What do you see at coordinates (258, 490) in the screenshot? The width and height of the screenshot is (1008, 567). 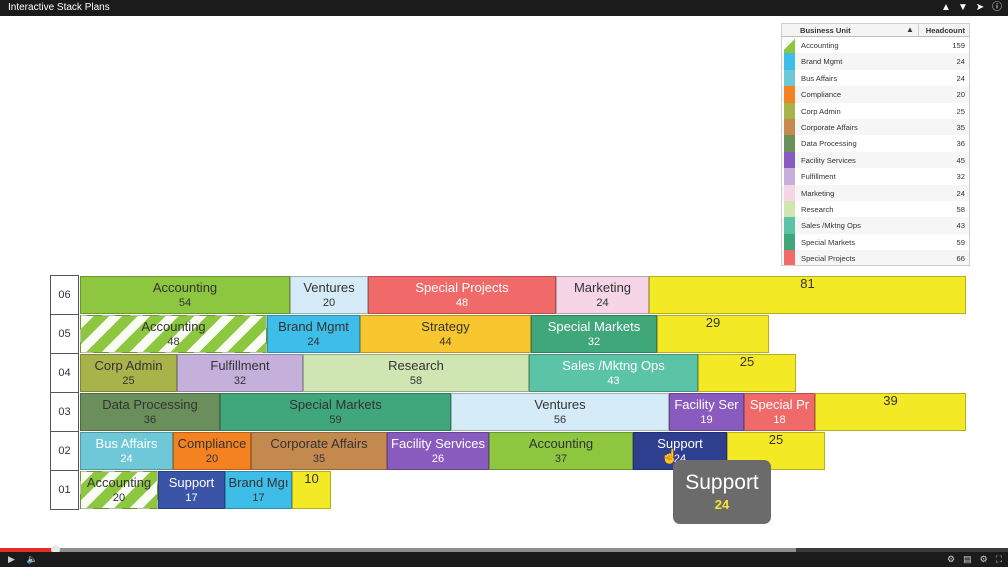 I see `stack-block: Brand Mgı 17` at bounding box center [258, 490].